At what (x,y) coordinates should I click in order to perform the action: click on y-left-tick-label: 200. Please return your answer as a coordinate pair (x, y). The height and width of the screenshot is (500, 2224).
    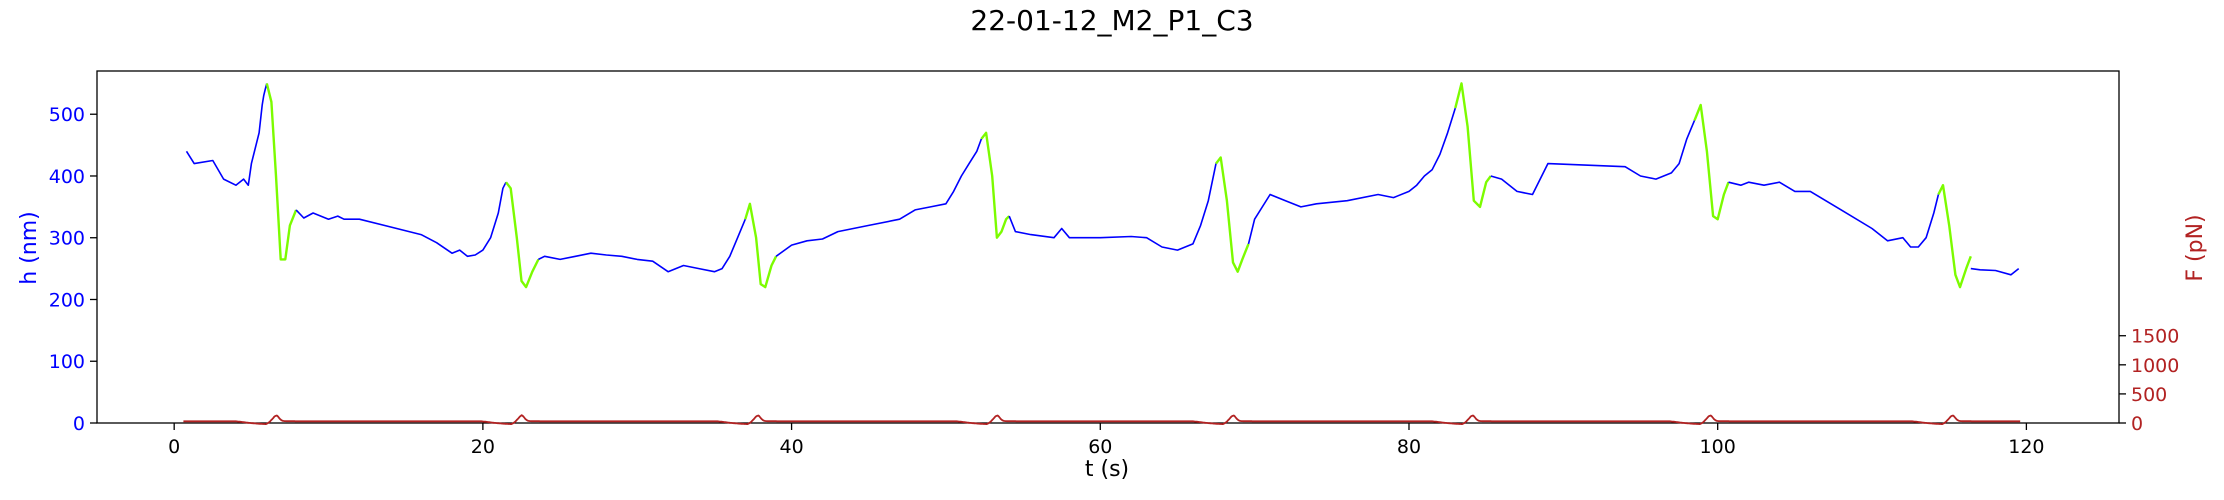
    Looking at the image, I should click on (67, 300).